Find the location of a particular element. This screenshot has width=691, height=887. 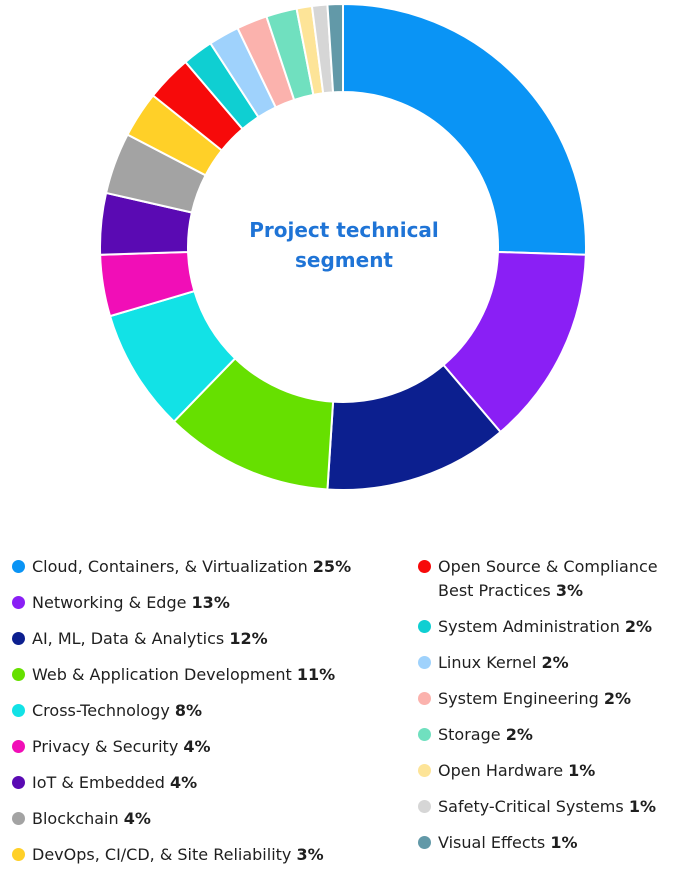

legend-item: Linux Kernel 2% is located at coordinates (554, 663).